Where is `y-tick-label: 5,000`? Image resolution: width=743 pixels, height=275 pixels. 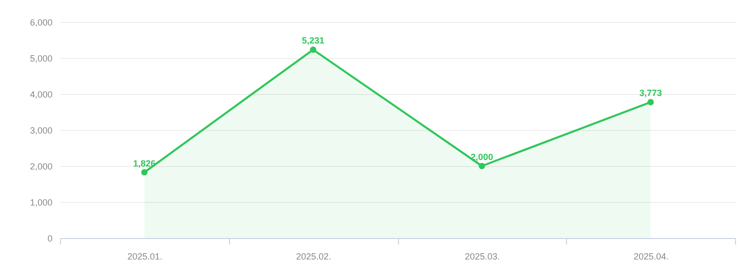 y-tick-label: 5,000 is located at coordinates (41, 59).